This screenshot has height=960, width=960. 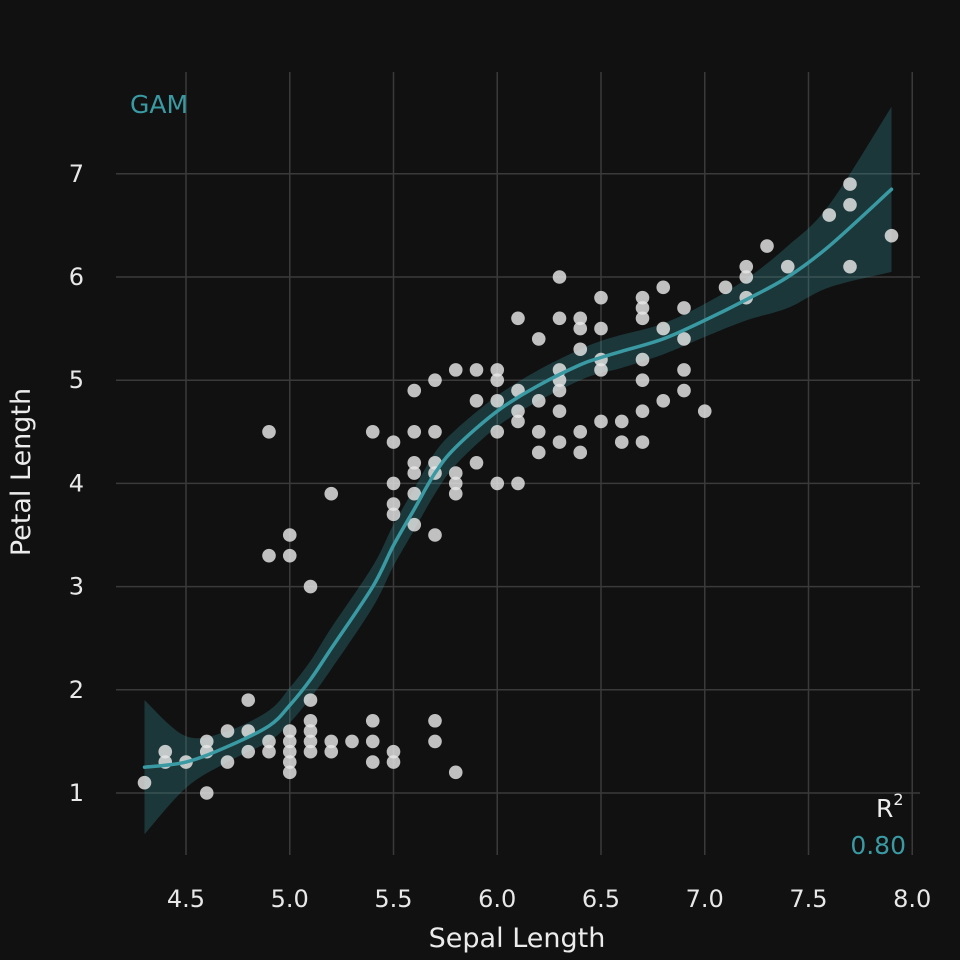 What do you see at coordinates (76, 587) in the screenshot?
I see `y-tick-label: 3` at bounding box center [76, 587].